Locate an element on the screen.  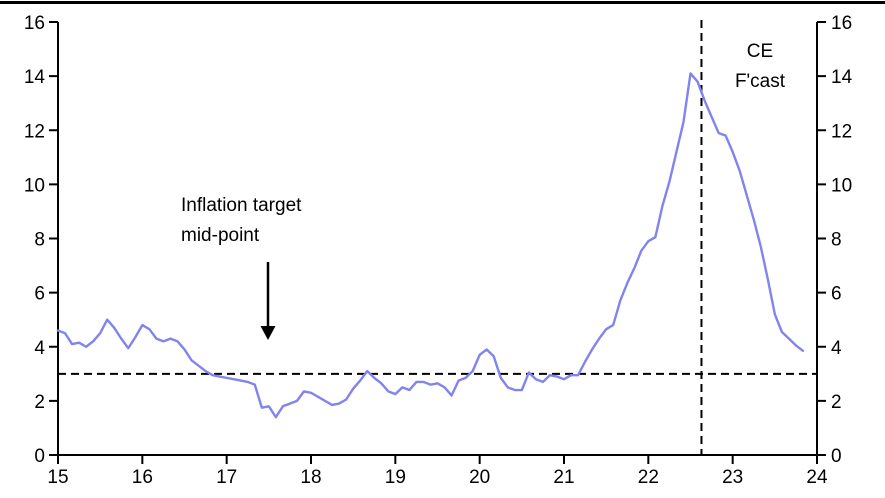
right-tick-label: 0 is located at coordinates (836, 456).